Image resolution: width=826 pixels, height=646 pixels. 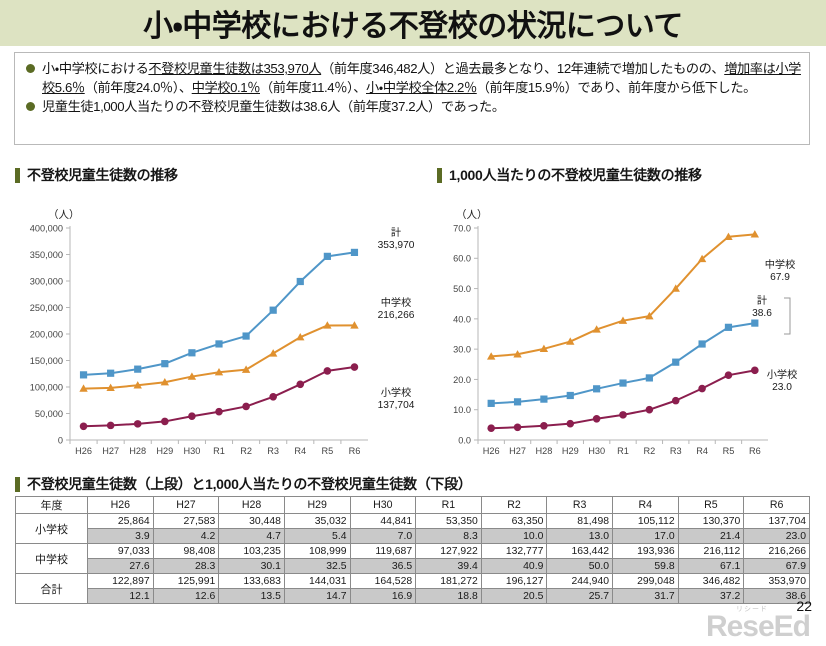 What do you see at coordinates (110, 451) in the screenshot?
I see `x-axis-tick-label: H27` at bounding box center [110, 451].